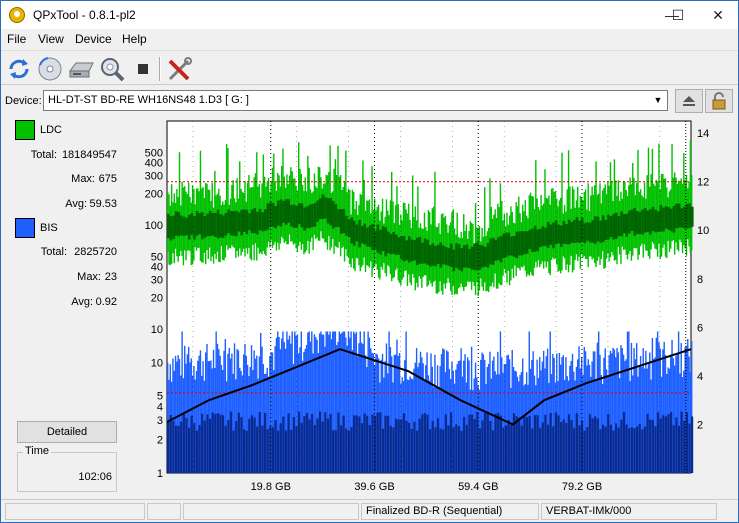  Describe the element at coordinates (17, 39) in the screenshot. I see `menu-file: File` at that location.